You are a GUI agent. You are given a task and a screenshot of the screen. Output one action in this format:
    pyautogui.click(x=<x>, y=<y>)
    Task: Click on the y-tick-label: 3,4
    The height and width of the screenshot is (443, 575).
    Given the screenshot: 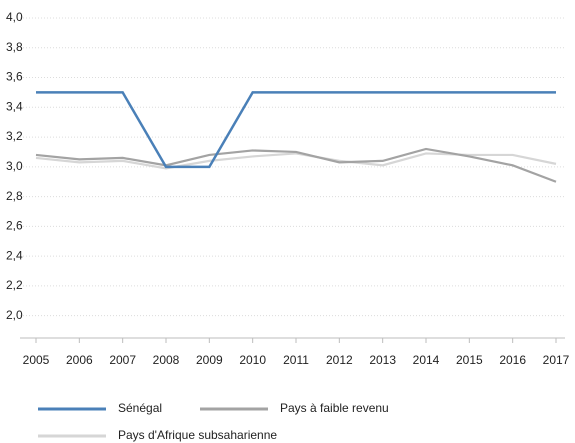 What is the action you would take?
    pyautogui.click(x=14, y=106)
    